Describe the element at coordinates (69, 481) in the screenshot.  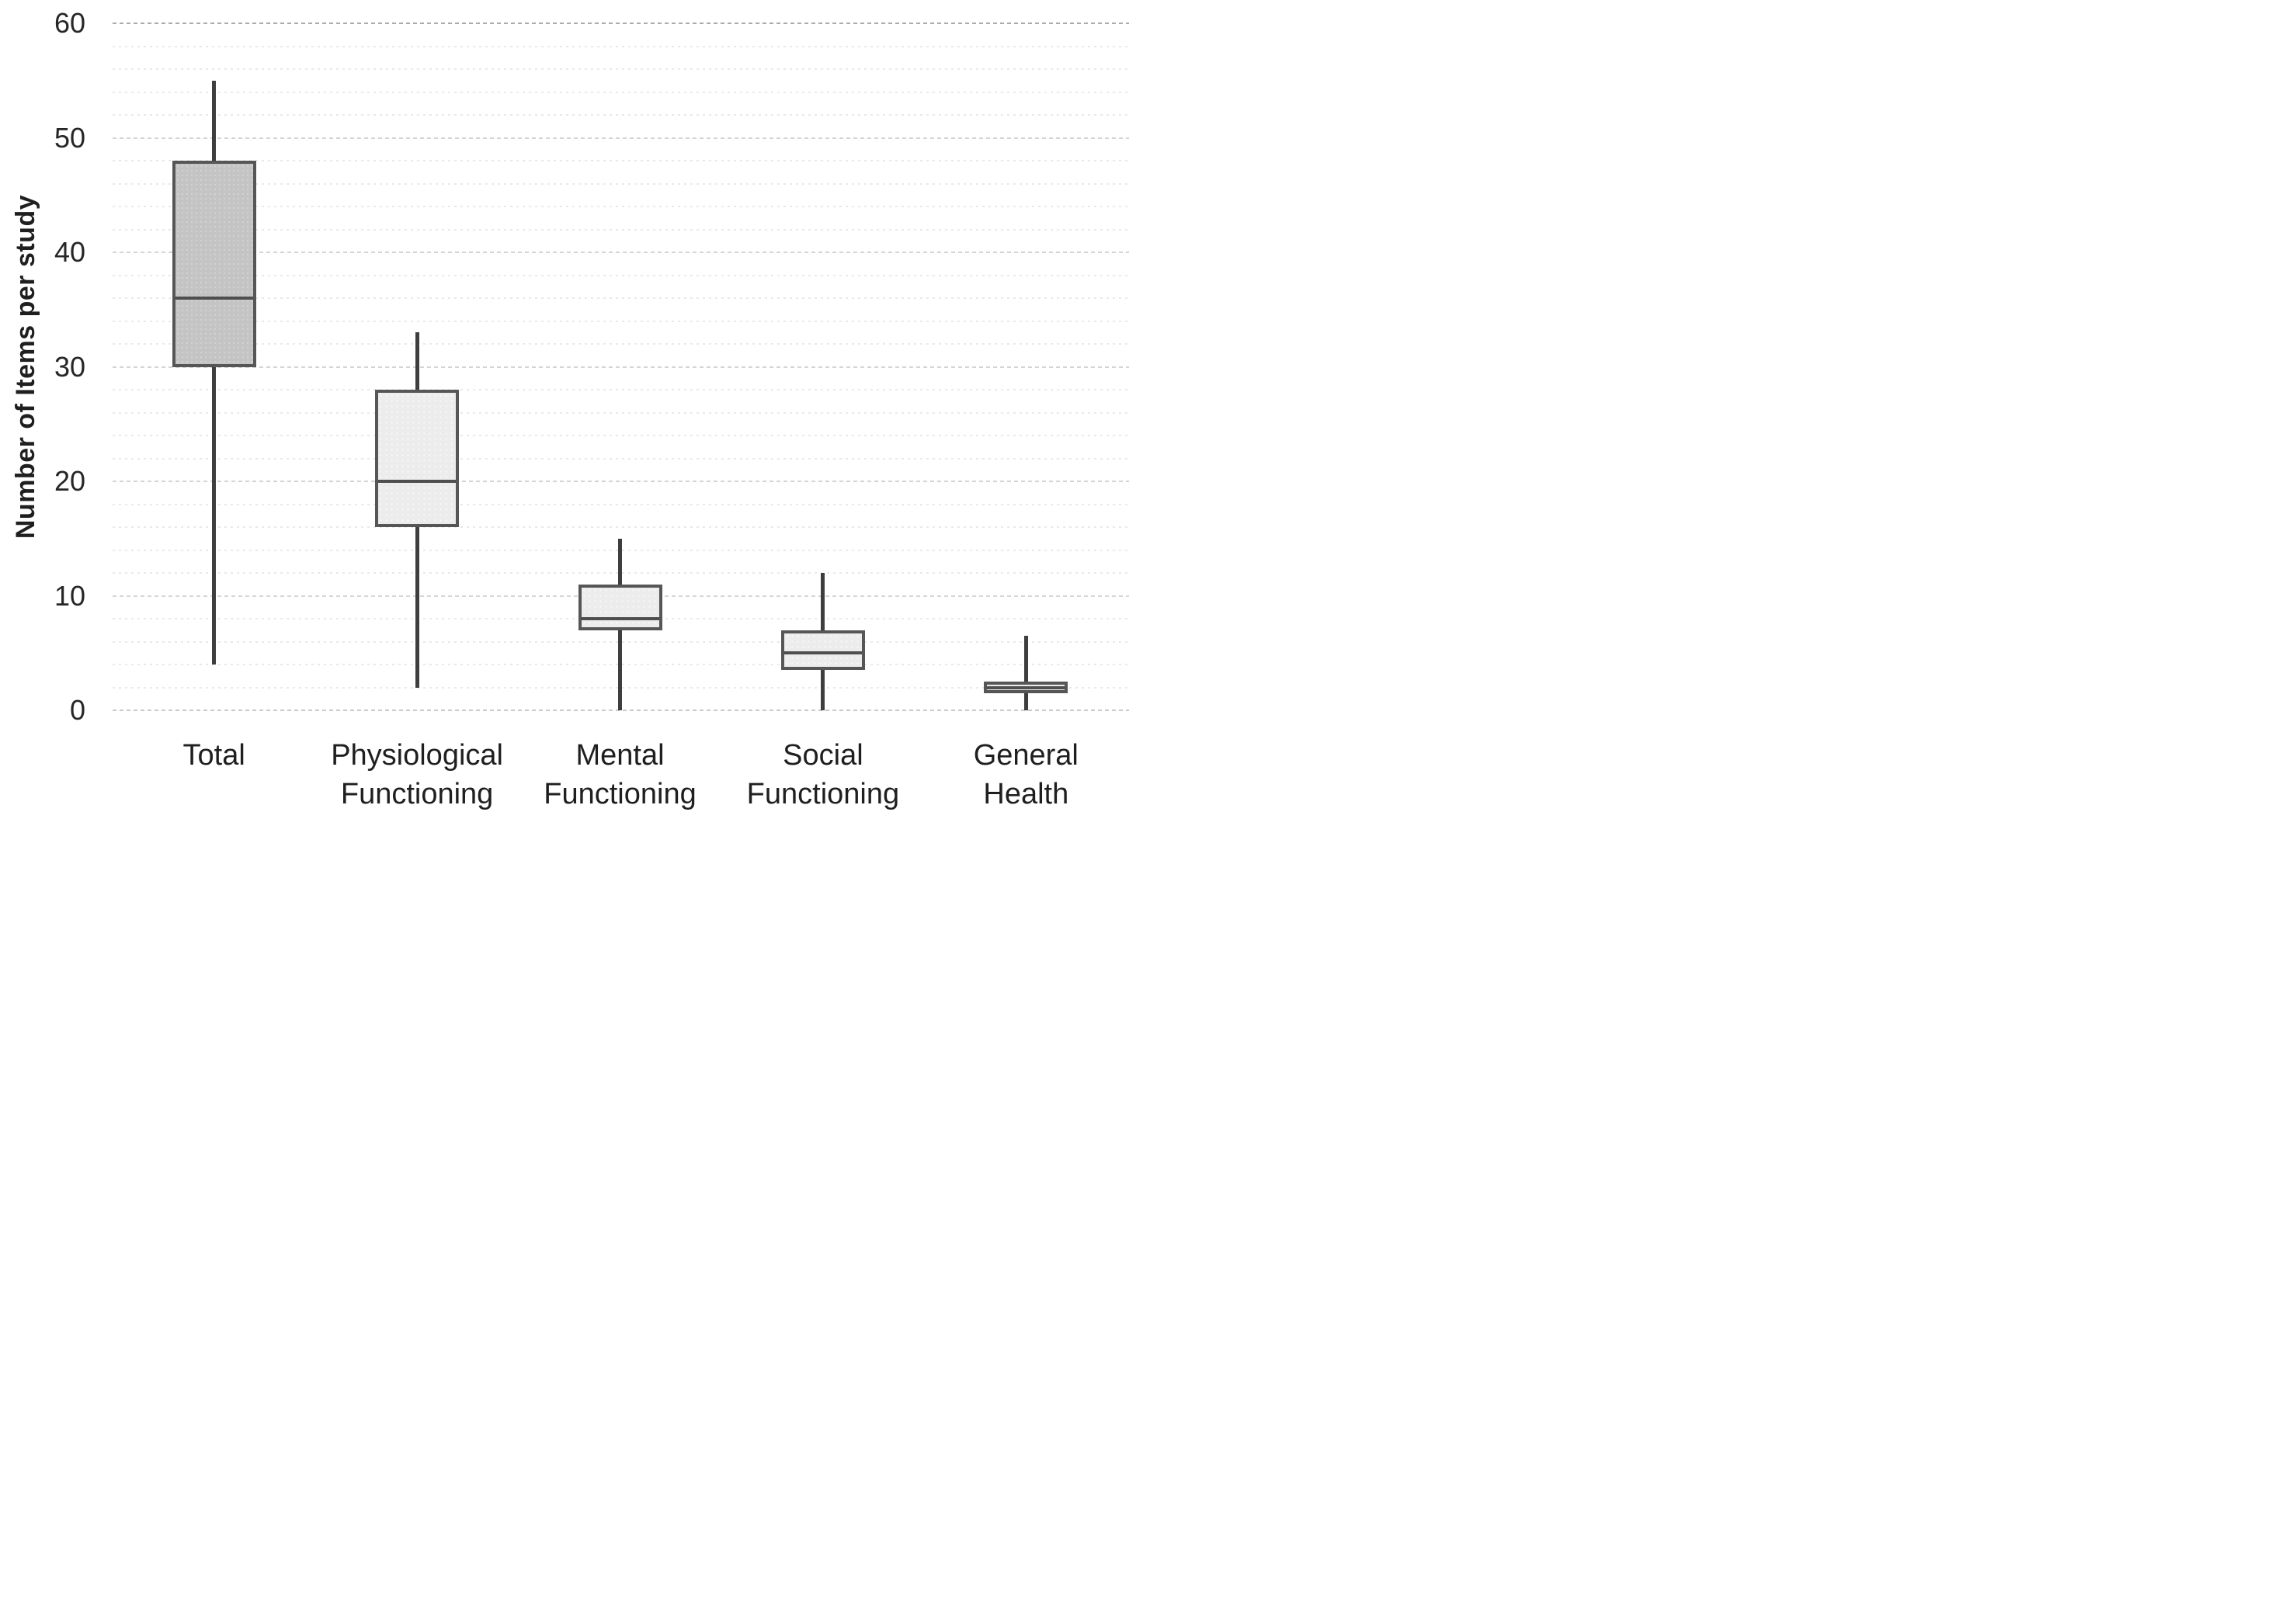
I see `y-tick-label-20: 20` at that location.